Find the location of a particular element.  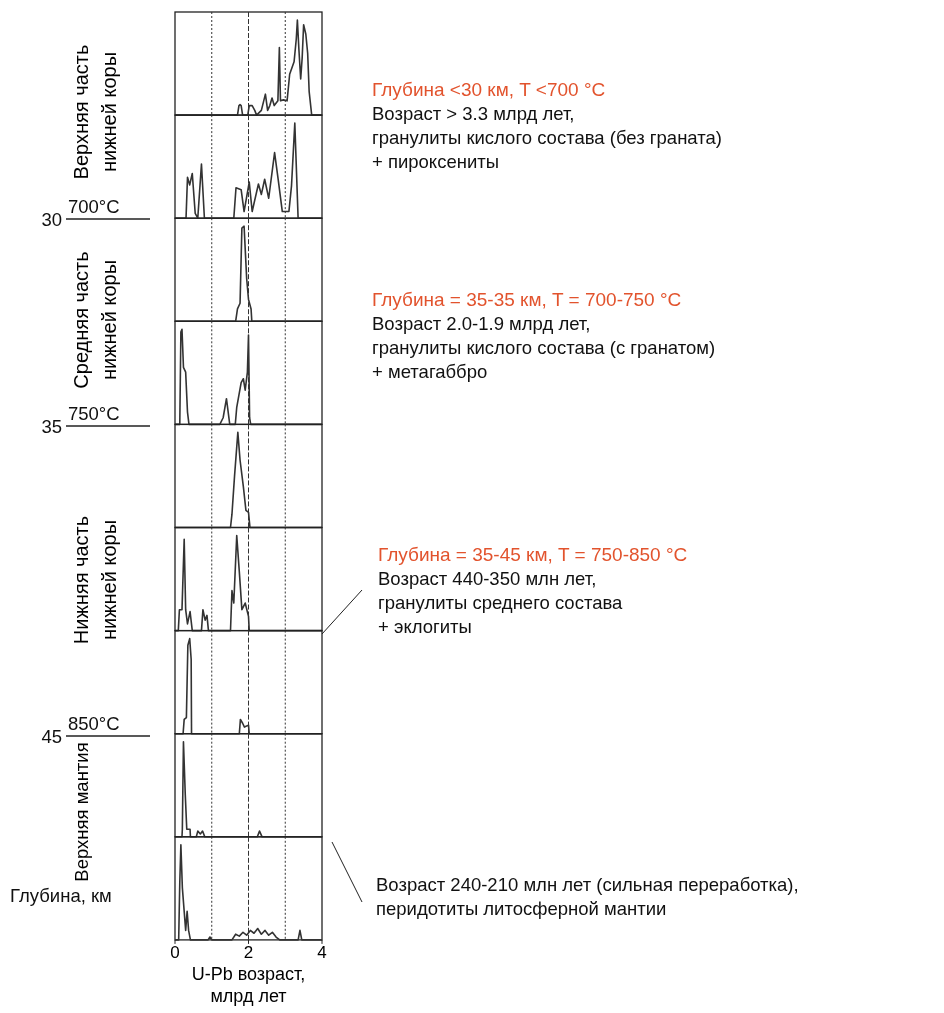

text: Возраст 2.0-1.9 млрд лет, is located at coordinates (481, 323).